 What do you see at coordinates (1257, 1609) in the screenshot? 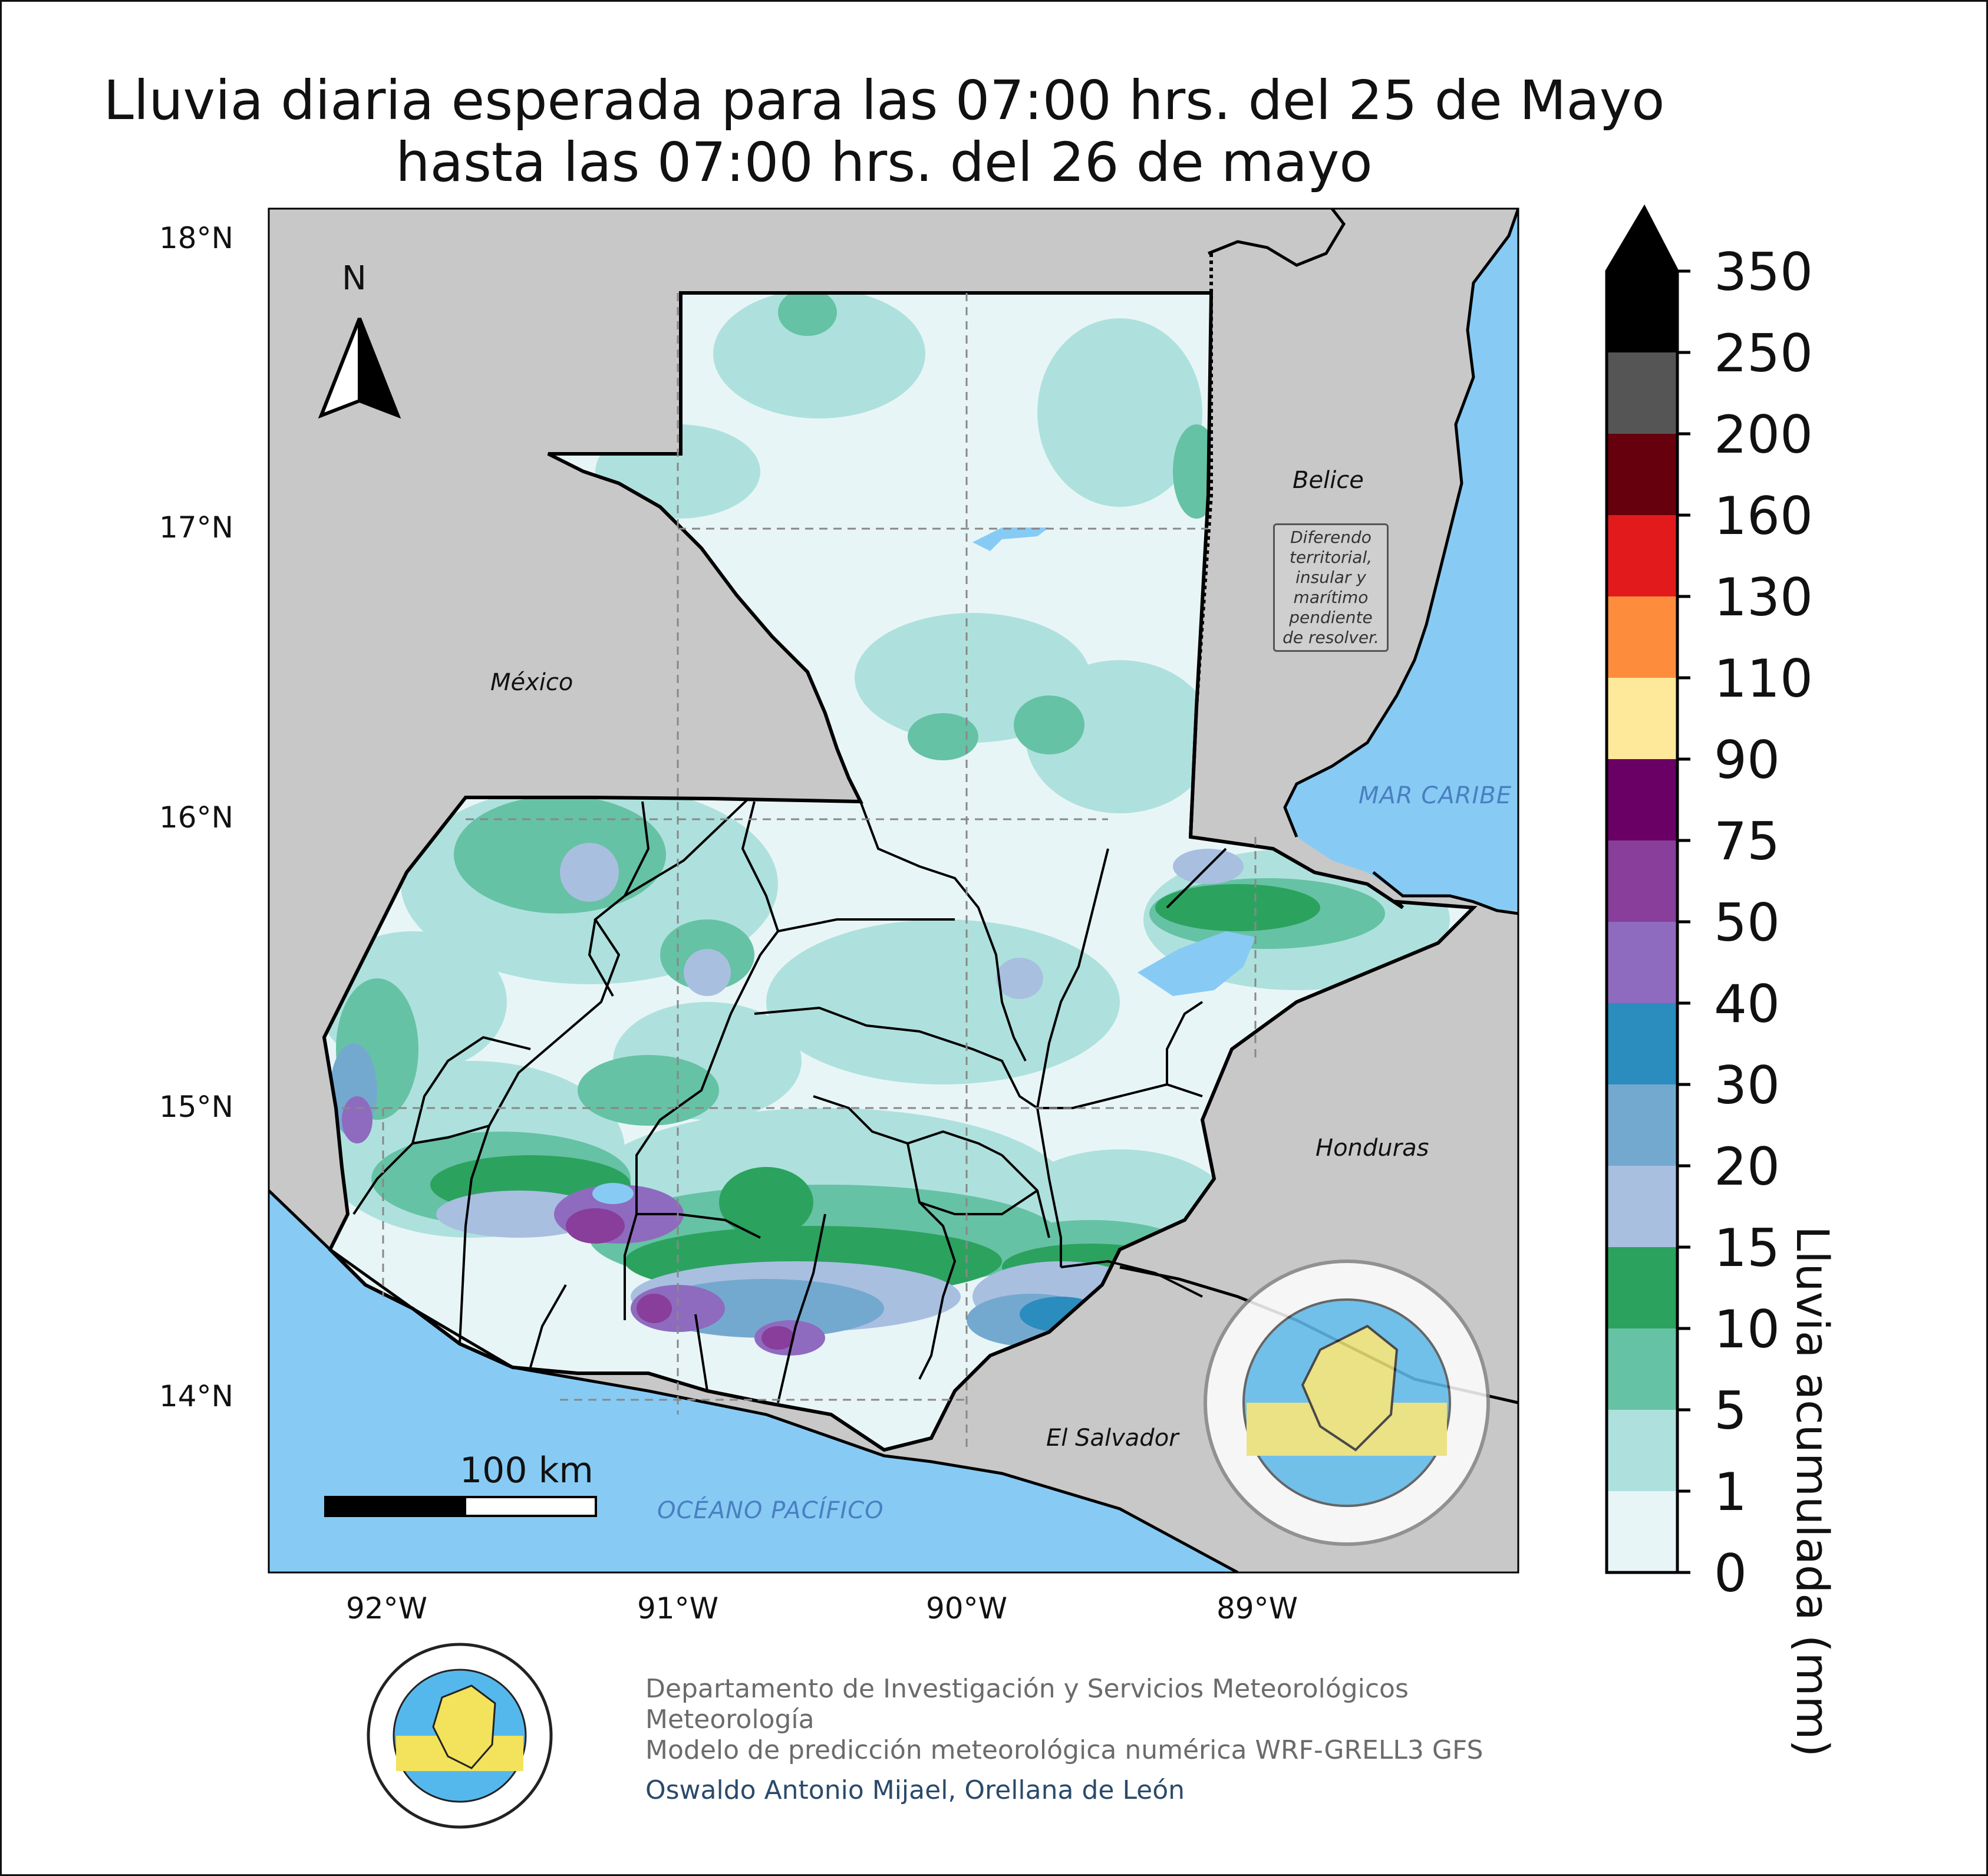
I see `lon-label-89: 89°W` at bounding box center [1257, 1609].